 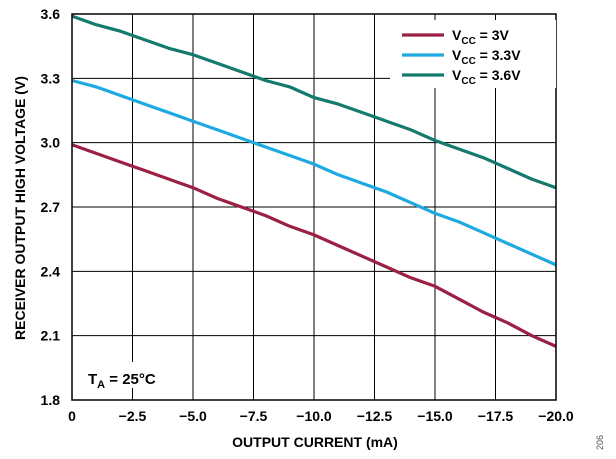 I want to click on x-tick-labels: 0 −2.5 −5.0 −7.5 −10.0 −12.5 −15.0 −17.5 −20.0, so click(x=321, y=416).